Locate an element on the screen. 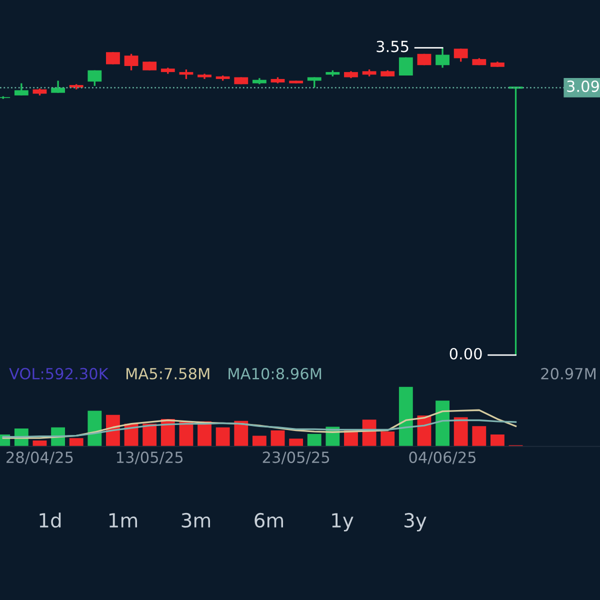 The height and width of the screenshot is (600, 600). text: MA10:8.96M is located at coordinates (275, 374).